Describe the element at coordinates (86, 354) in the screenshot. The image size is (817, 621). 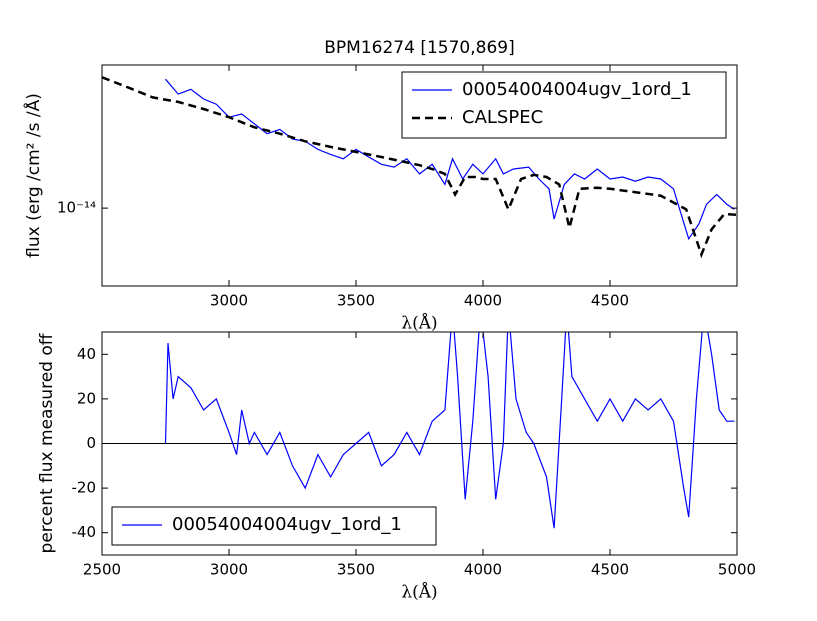
I see `y-tick-label: 40` at that location.